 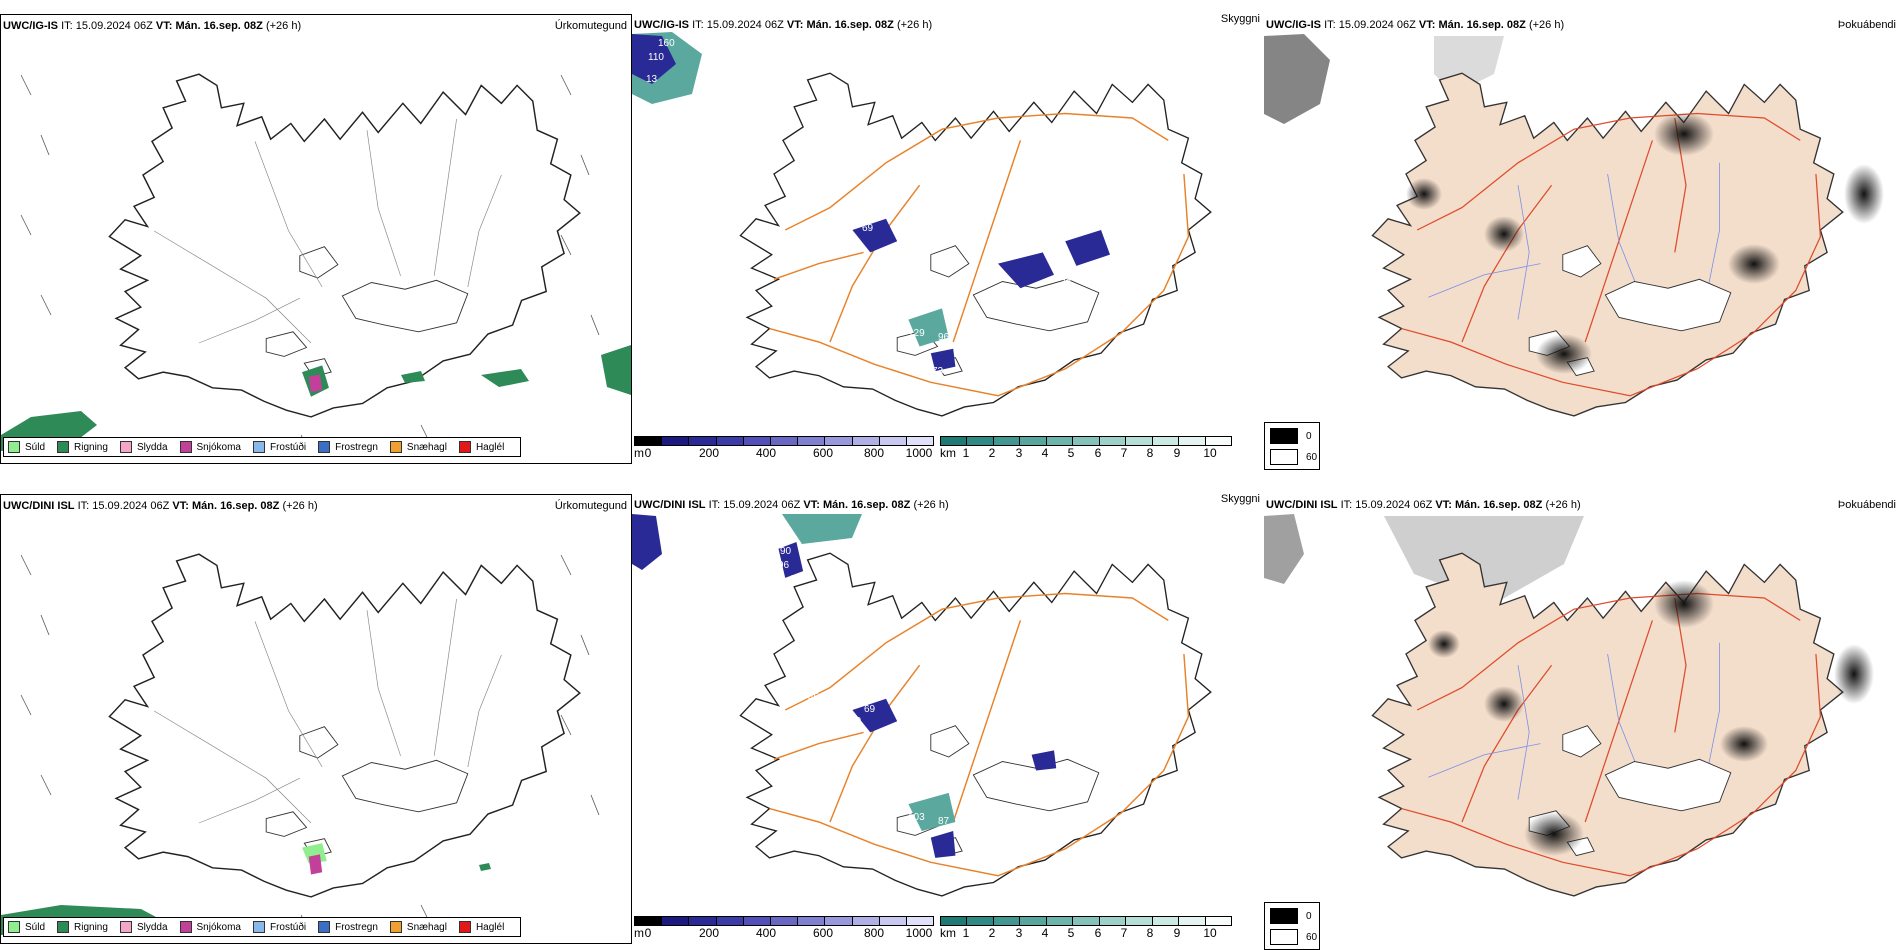 I want to click on cloud-label: 76, so click(x=1172, y=199).